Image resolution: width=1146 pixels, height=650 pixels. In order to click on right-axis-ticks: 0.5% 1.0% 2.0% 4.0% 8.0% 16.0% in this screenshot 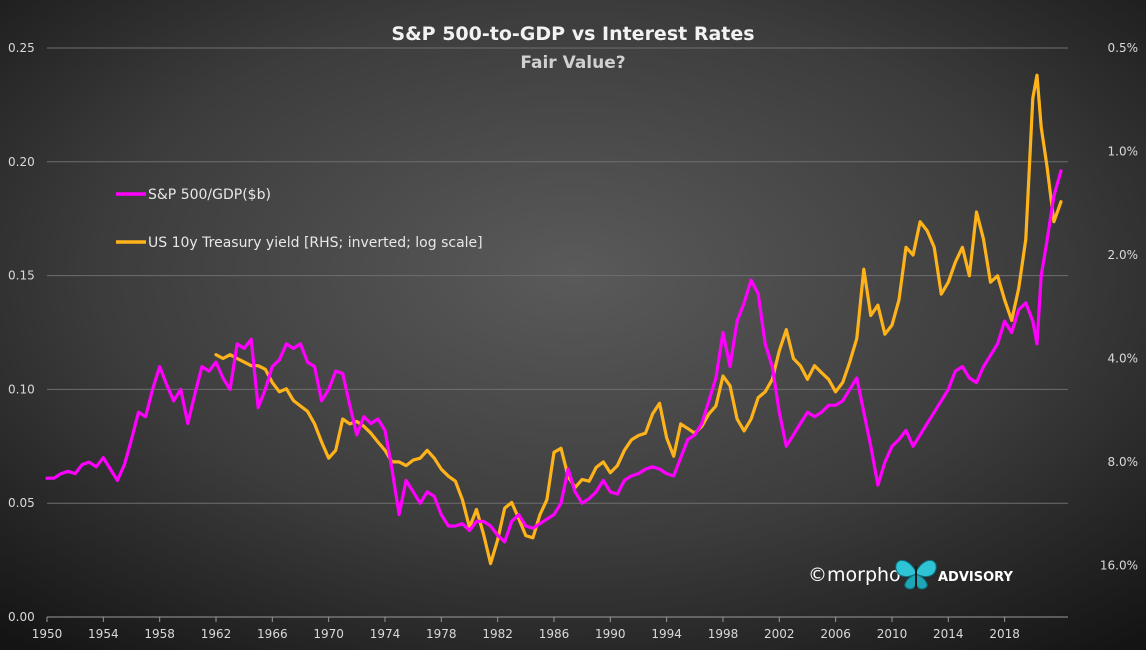, I will do `click(1119, 306)`.